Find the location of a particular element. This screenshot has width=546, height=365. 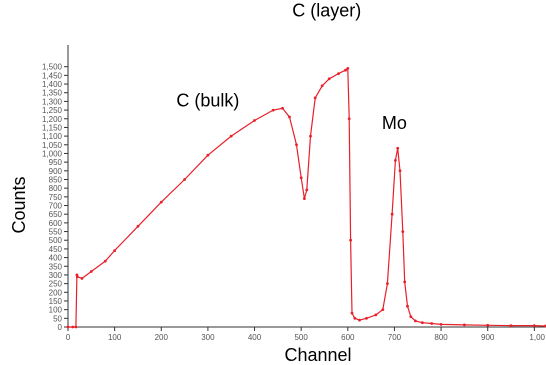

x-tick-label: 200 is located at coordinates (162, 337).